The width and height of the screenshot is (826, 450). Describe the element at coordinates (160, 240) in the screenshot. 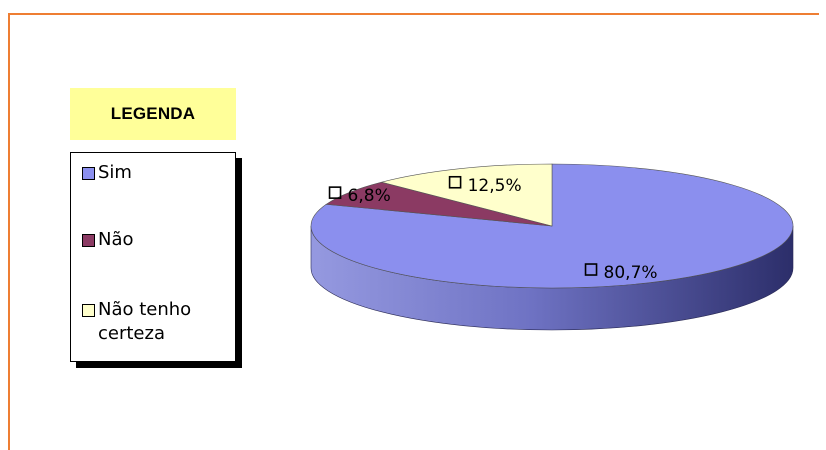

I see `legend-item-nao: Não` at that location.